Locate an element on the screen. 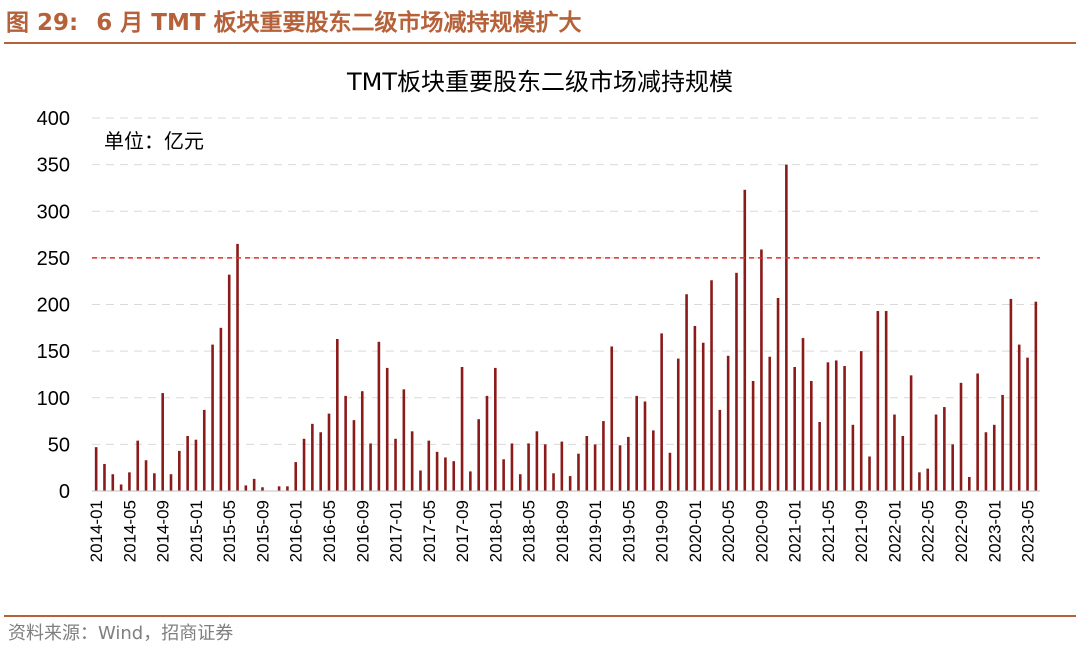 This screenshot has height=652, width=1080. x-tick-label: 2021-05 is located at coordinates (828, 531).